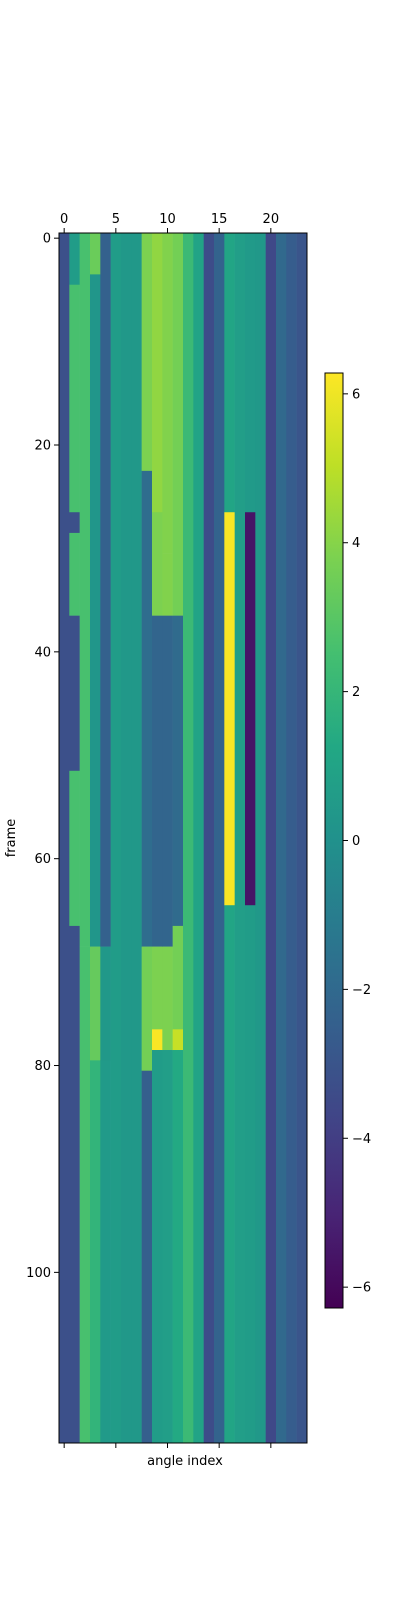 The height and width of the screenshot is (1600, 400). What do you see at coordinates (42, 1066) in the screenshot?
I see `y-tick-label: 80` at bounding box center [42, 1066].